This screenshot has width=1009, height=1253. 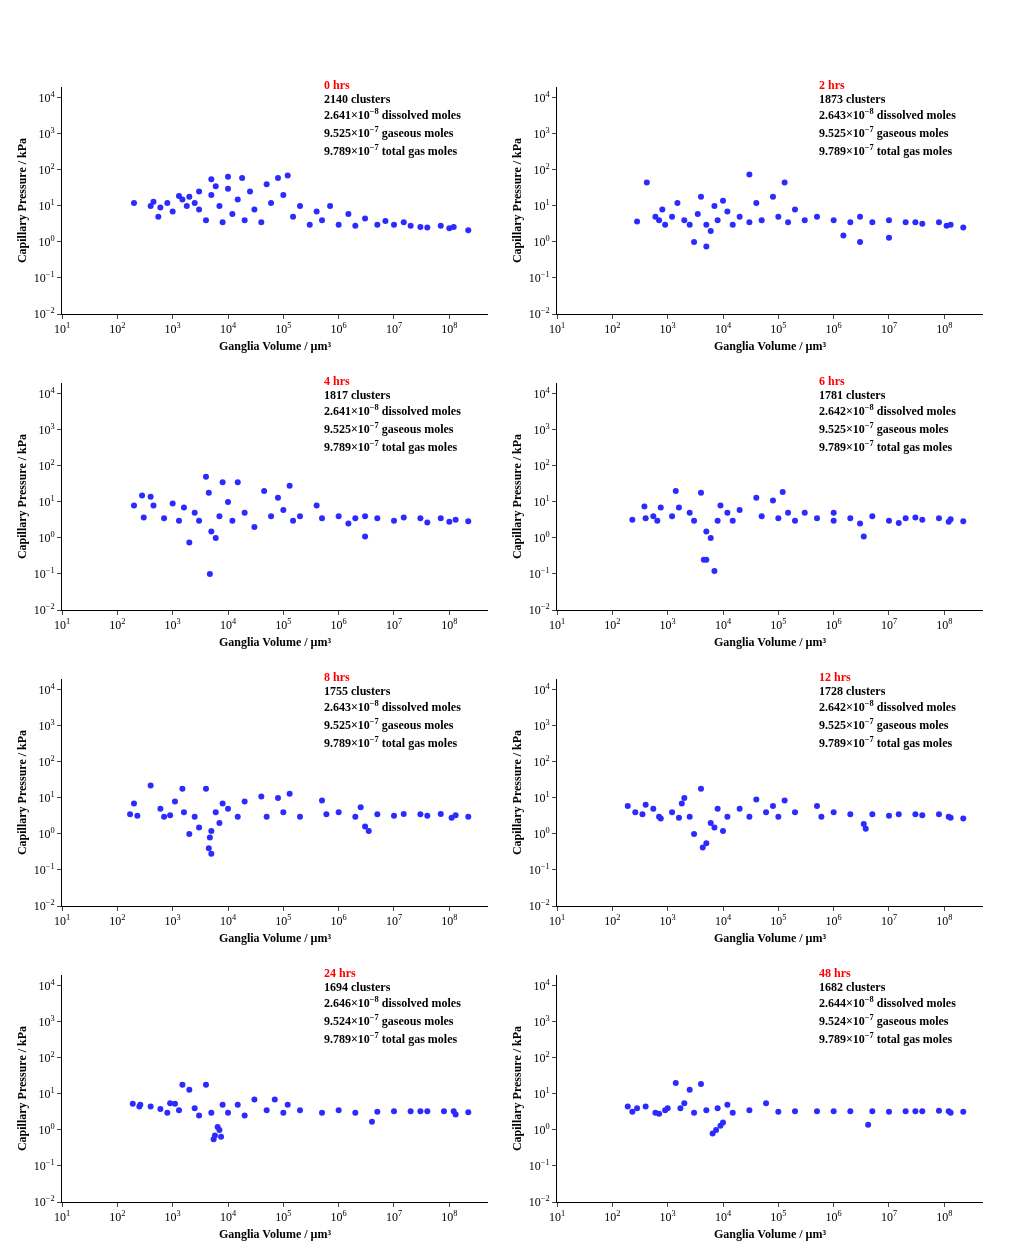 What do you see at coordinates (888, 707) in the screenshot?
I see `annotation: 2.642×10$^{−8}$ dissolved moles` at bounding box center [888, 707].